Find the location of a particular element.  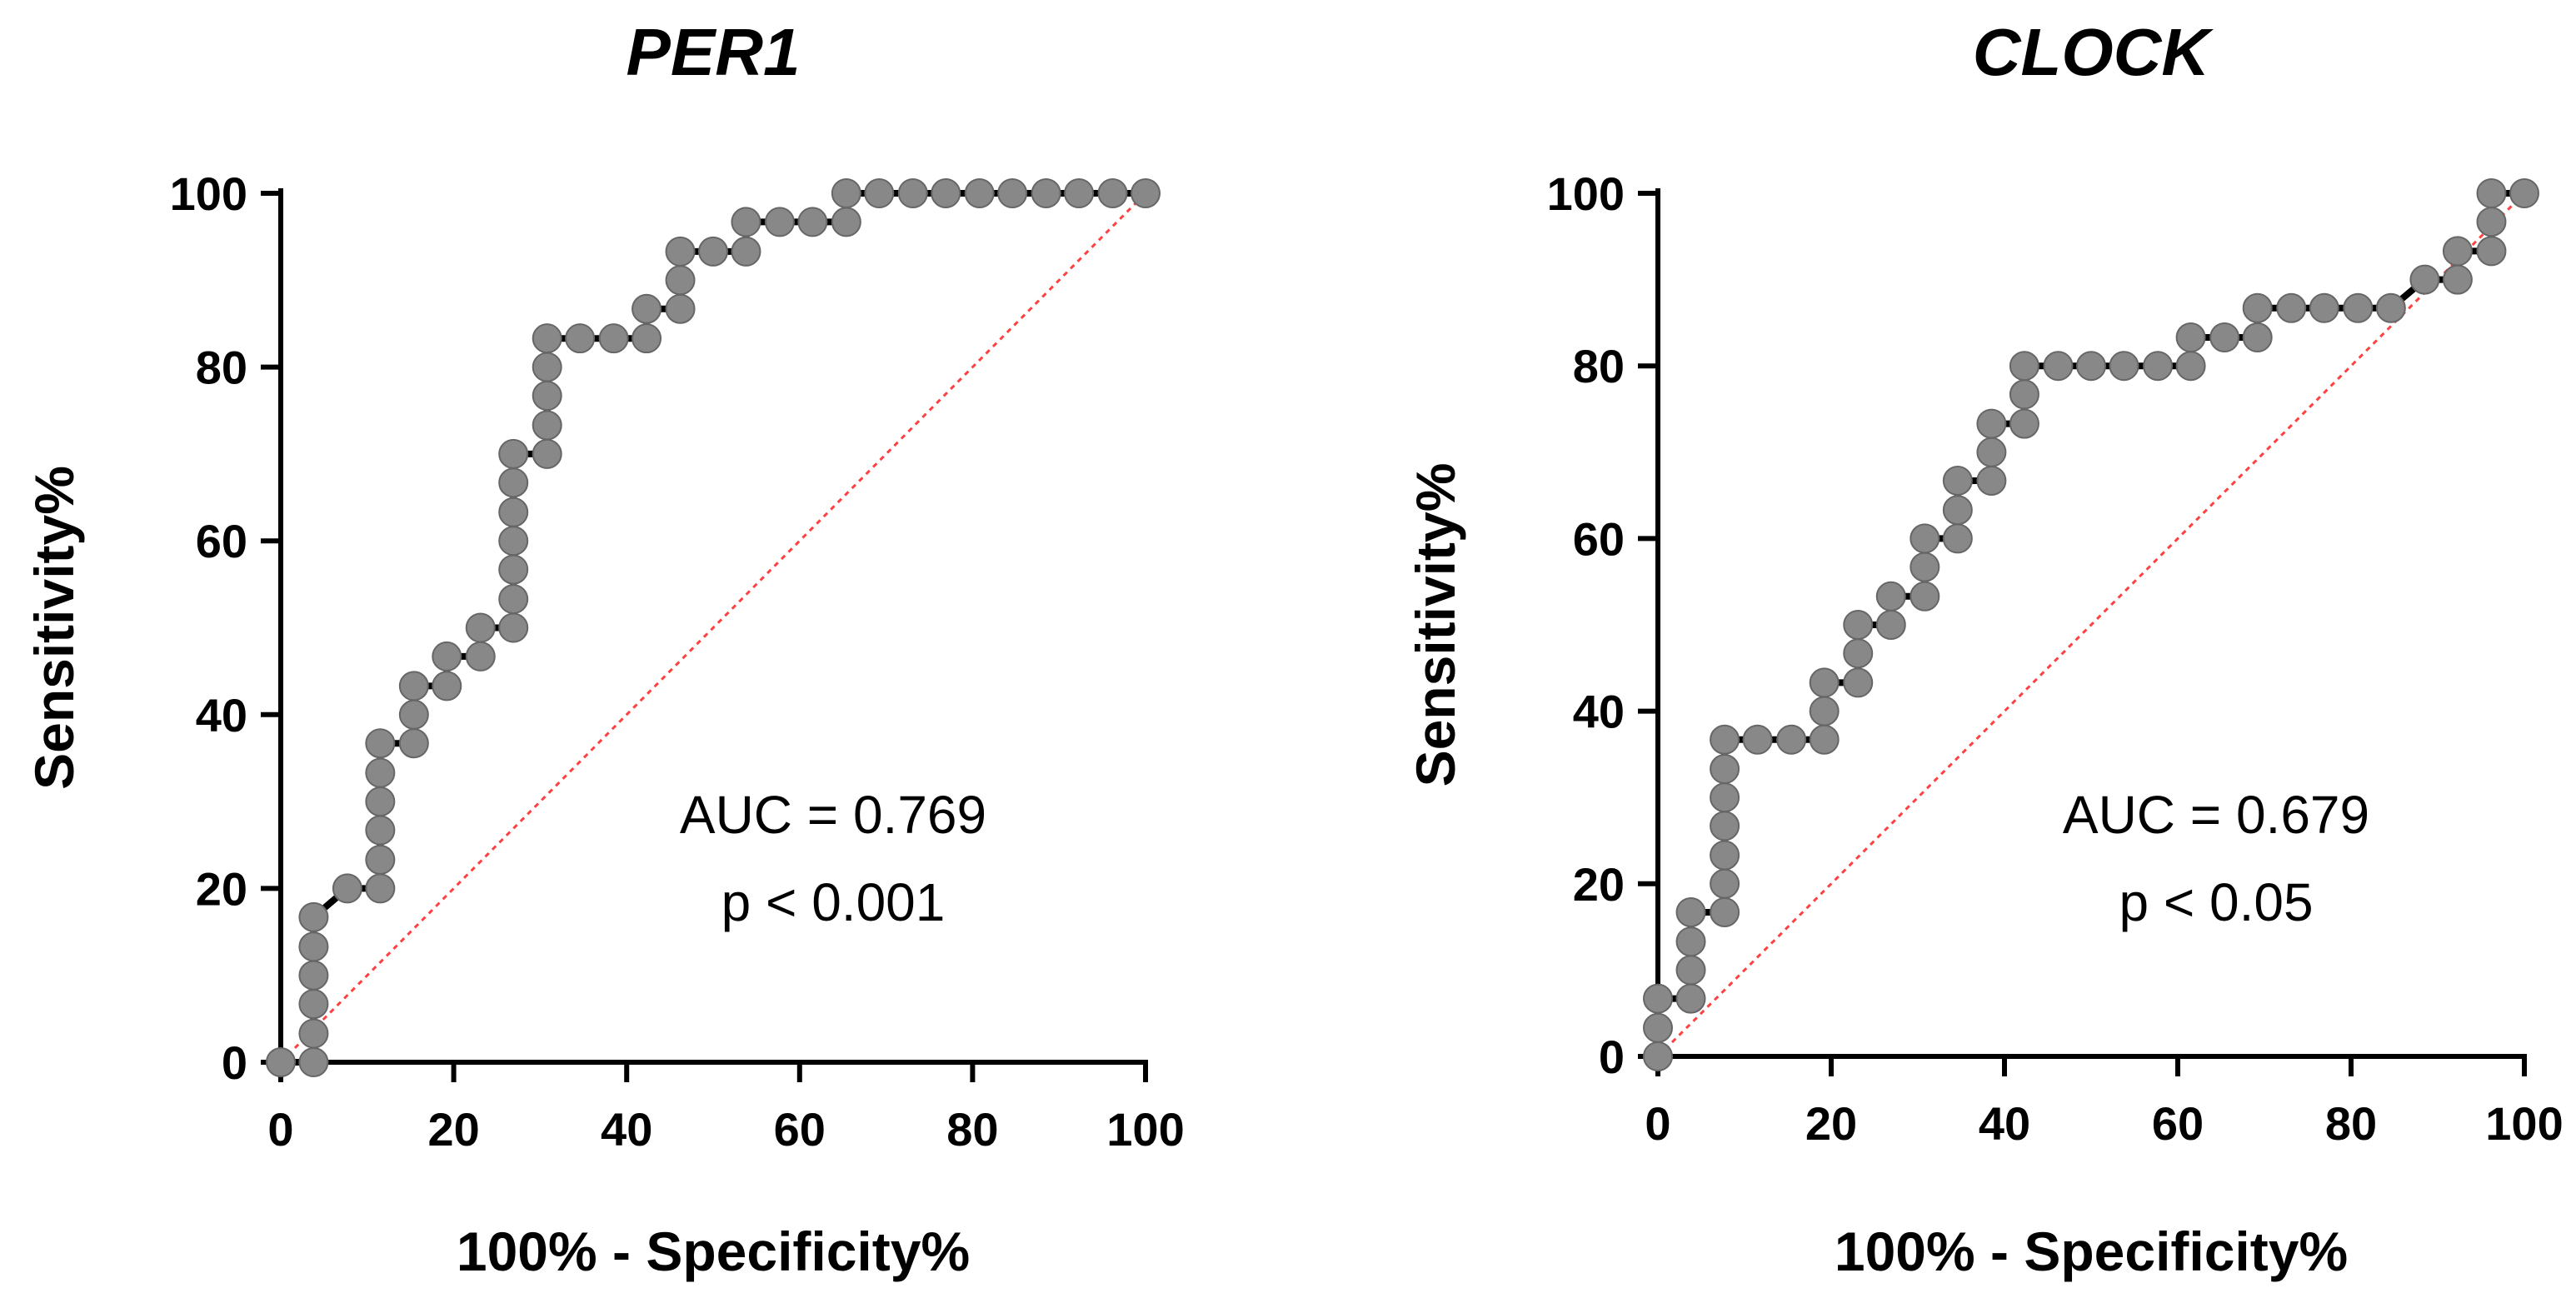

x-tick-label: 80 is located at coordinates (2351, 1123).